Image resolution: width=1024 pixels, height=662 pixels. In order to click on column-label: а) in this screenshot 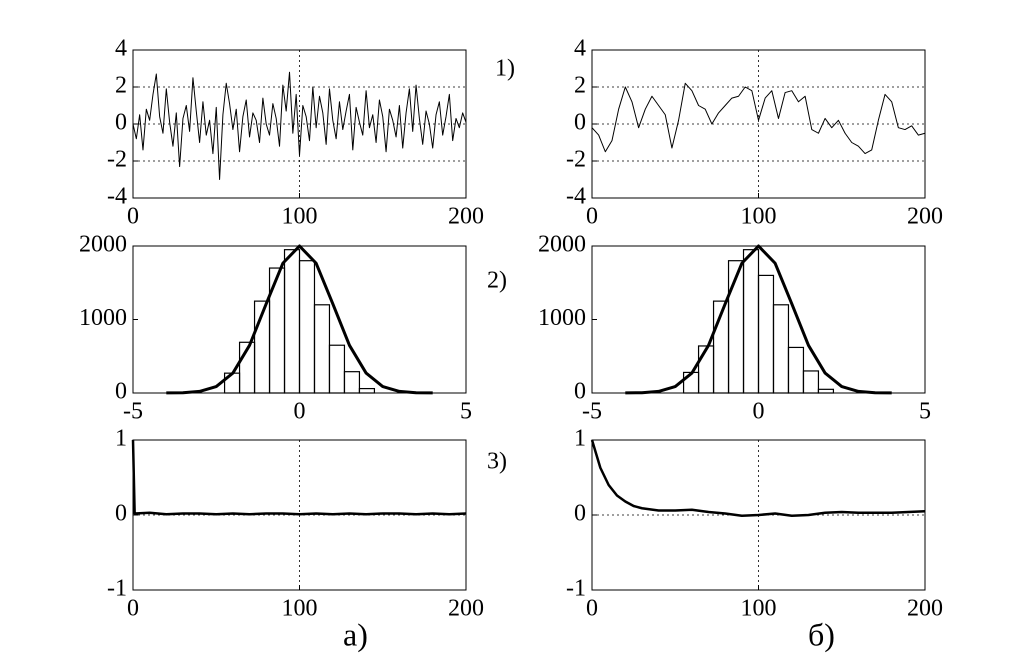, I will do `click(355, 634)`.